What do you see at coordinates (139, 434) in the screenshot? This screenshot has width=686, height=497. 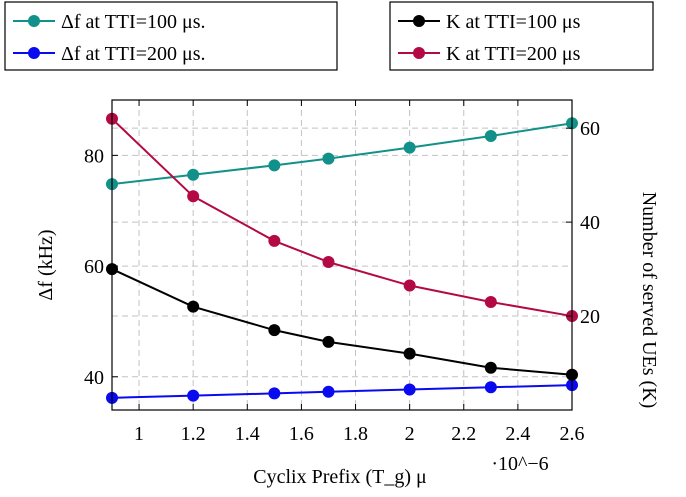 I see `x-tick-label: 1` at bounding box center [139, 434].